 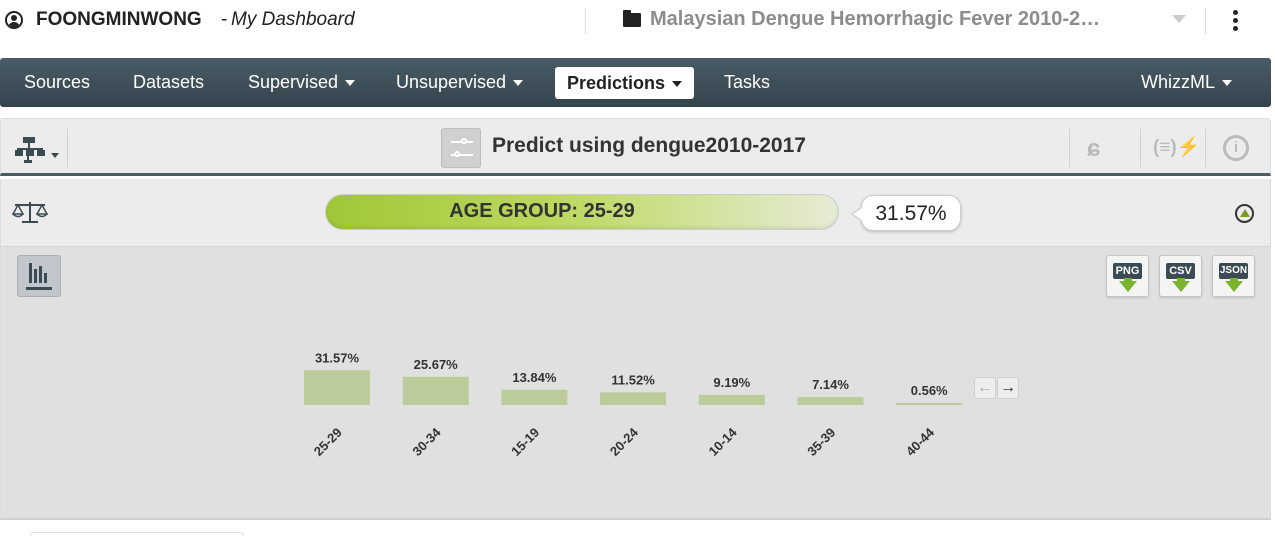 What do you see at coordinates (293, 19) in the screenshot?
I see `dashboard-title: My Dashboard` at bounding box center [293, 19].